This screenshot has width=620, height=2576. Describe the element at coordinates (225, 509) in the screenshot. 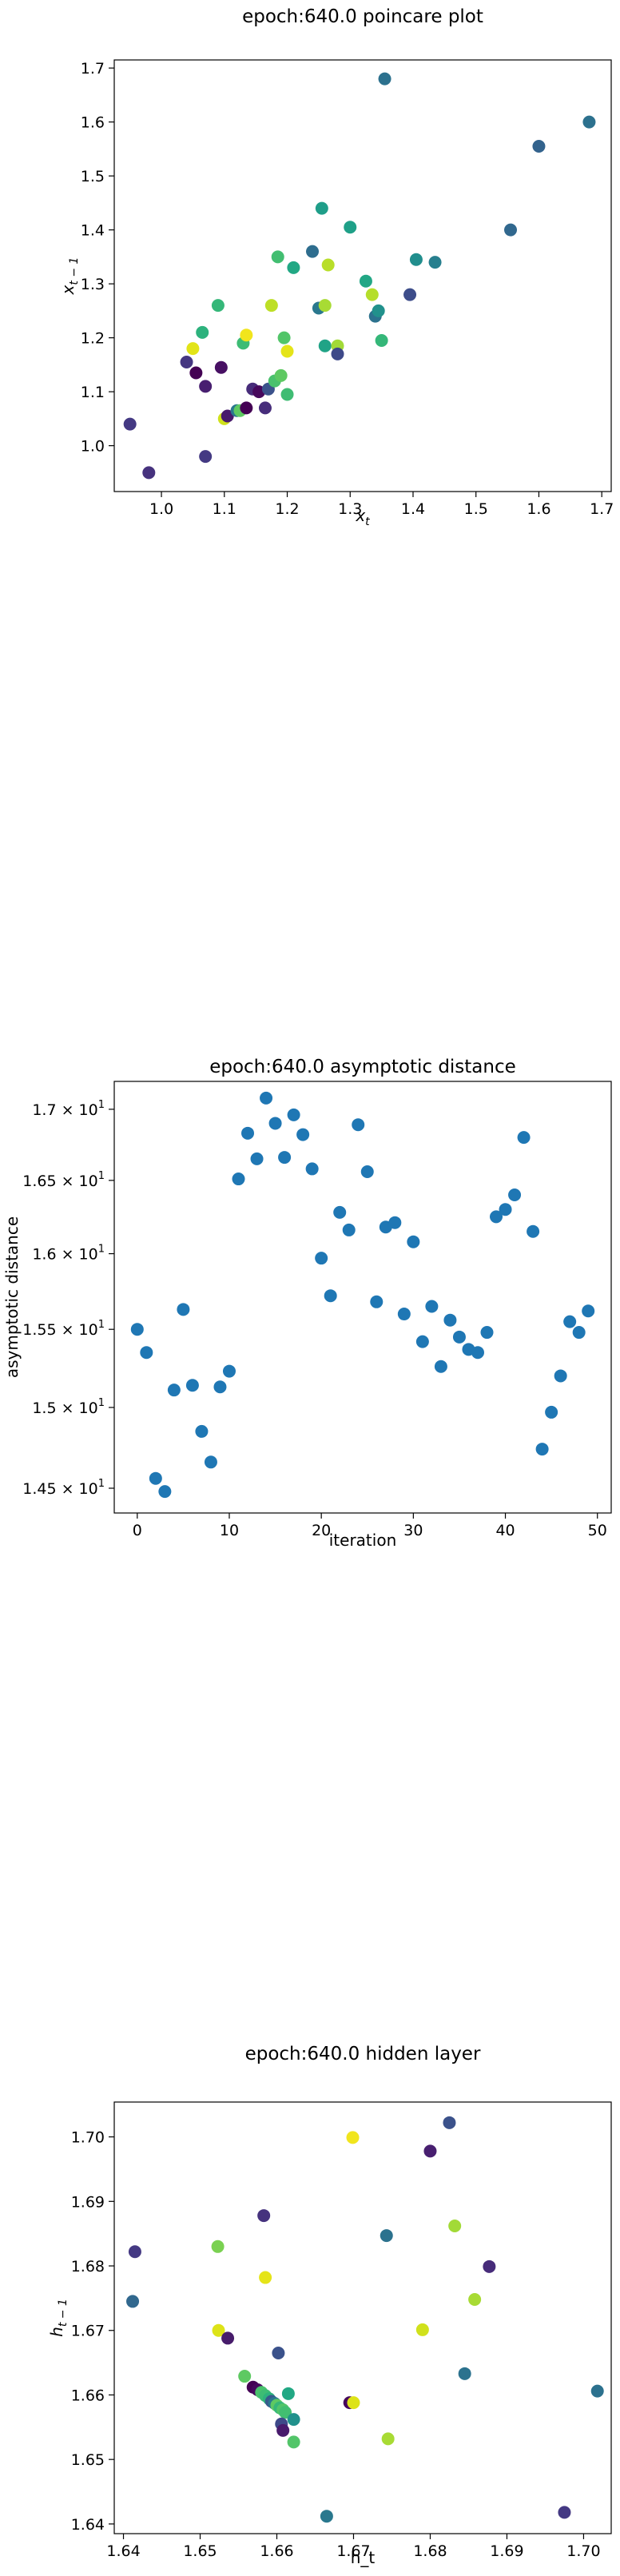

I see `x-tick-label: 1.1` at that location.